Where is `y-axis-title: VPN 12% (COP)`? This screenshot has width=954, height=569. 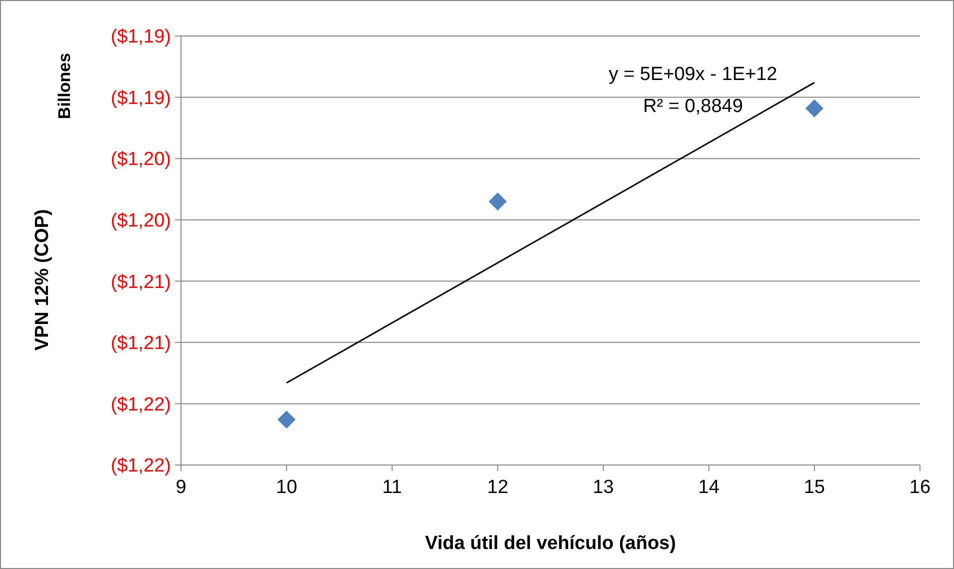
y-axis-title: VPN 12% (COP) is located at coordinates (42, 280).